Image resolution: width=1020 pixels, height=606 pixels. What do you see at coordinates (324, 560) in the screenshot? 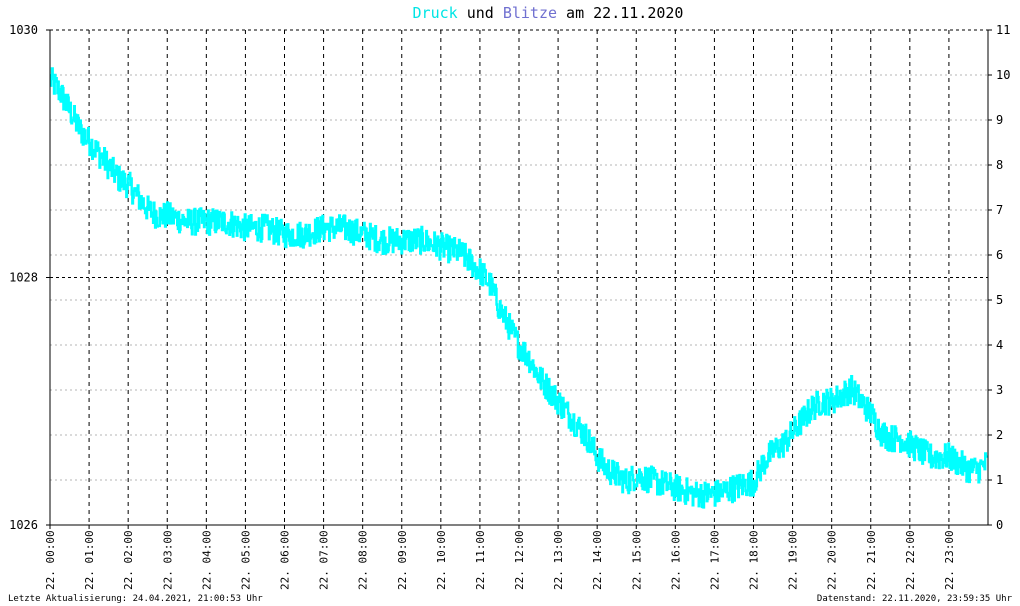
I see `x-tick-label: 22. 07:00` at bounding box center [324, 560].